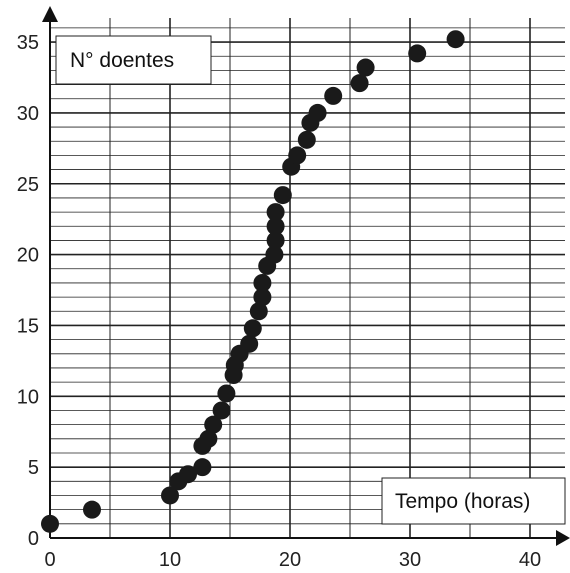  What do you see at coordinates (28, 397) in the screenshot?
I see `y-tick-label: 10` at bounding box center [28, 397].